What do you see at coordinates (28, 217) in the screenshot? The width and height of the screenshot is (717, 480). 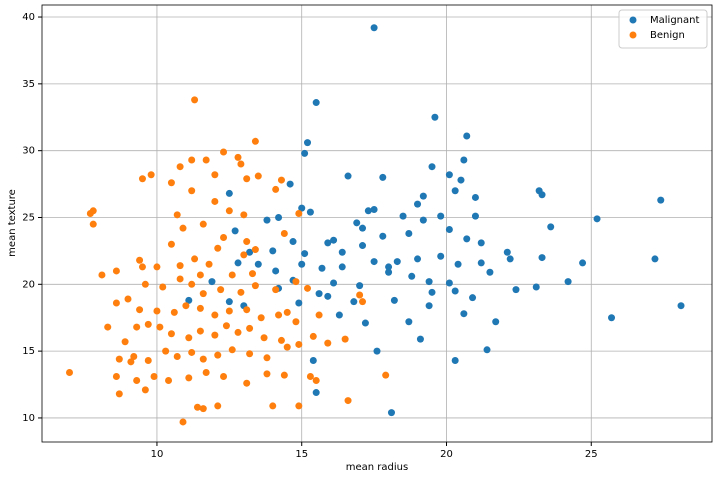 I see `y-tick-label: 25` at bounding box center [28, 217].